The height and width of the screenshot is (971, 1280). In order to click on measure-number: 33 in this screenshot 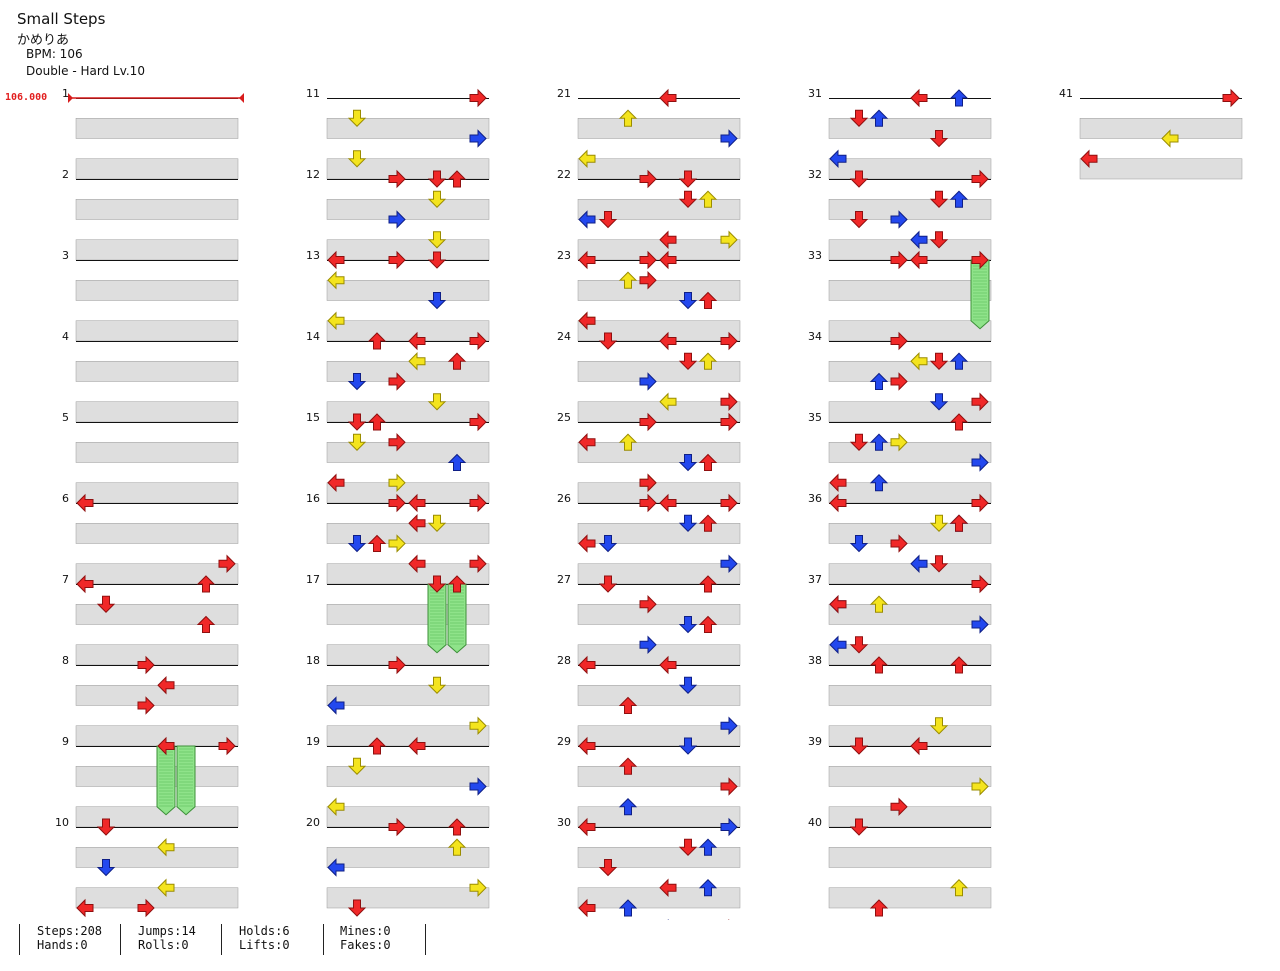, I will do `click(815, 255)`.